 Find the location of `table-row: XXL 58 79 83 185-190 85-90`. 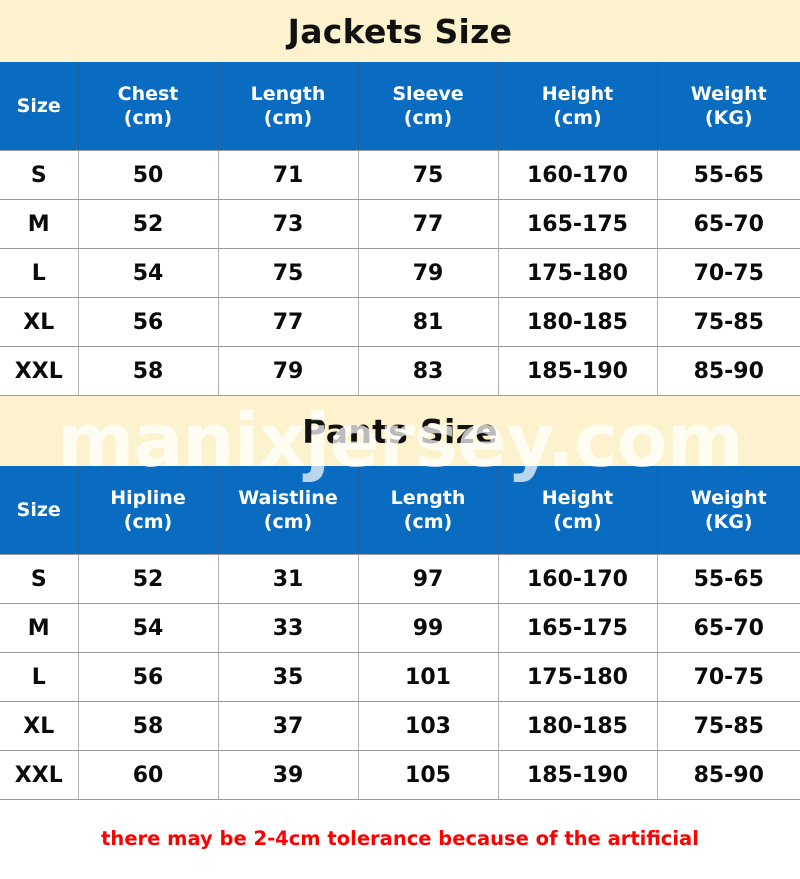

table-row: XXL 58 79 83 185-190 85-90 is located at coordinates (400, 371).